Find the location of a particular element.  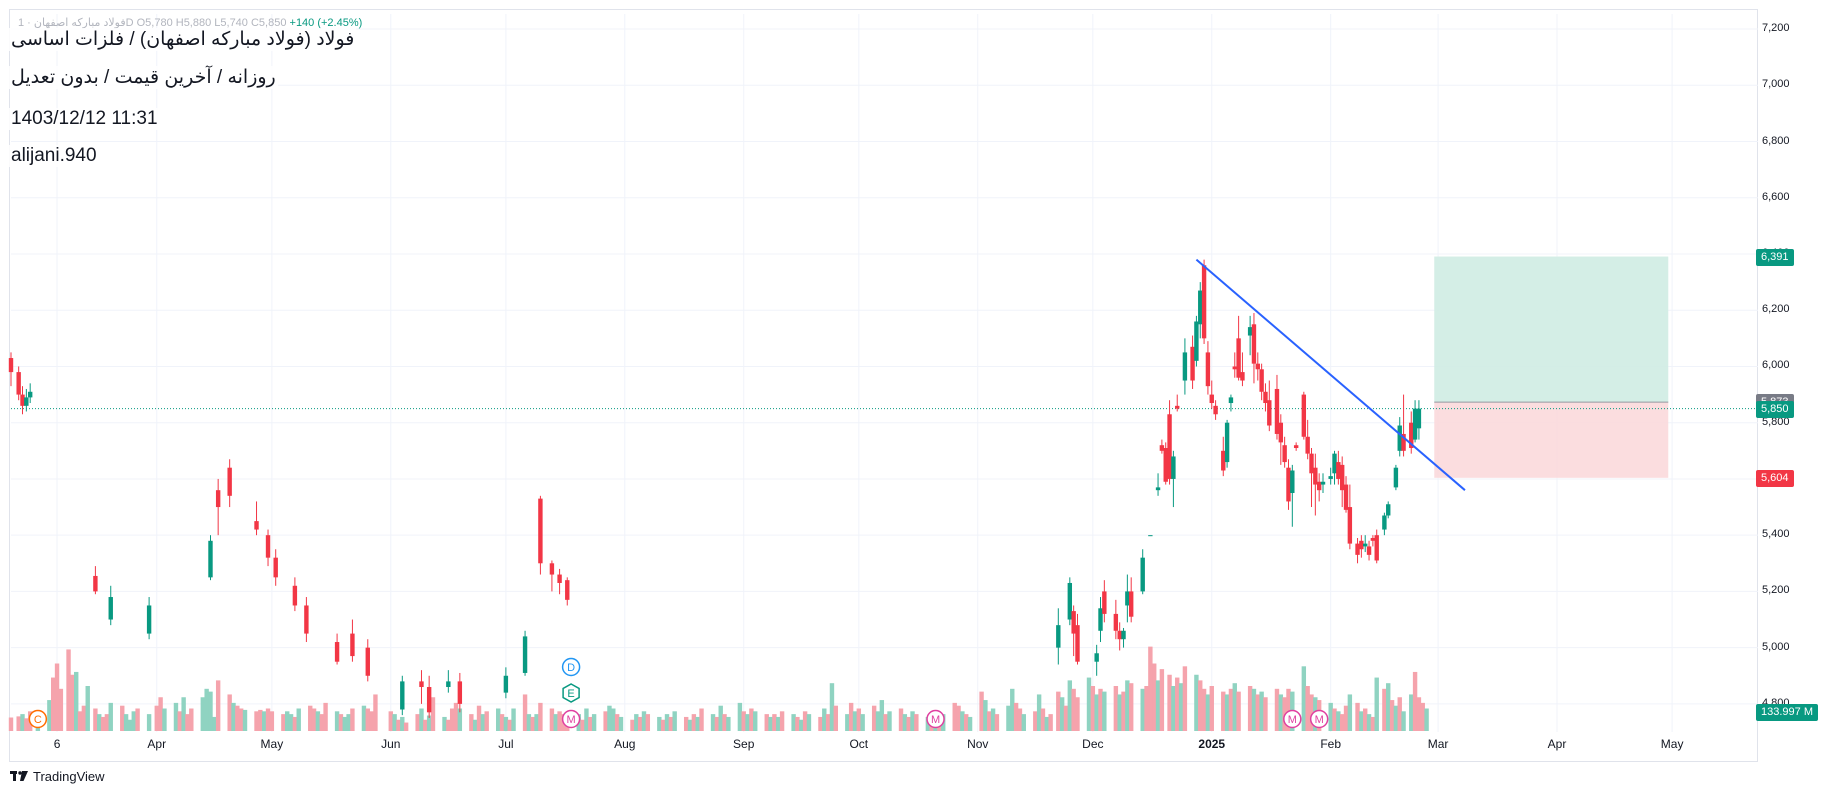

price-change: +140 (+2.45%) is located at coordinates (326, 23).